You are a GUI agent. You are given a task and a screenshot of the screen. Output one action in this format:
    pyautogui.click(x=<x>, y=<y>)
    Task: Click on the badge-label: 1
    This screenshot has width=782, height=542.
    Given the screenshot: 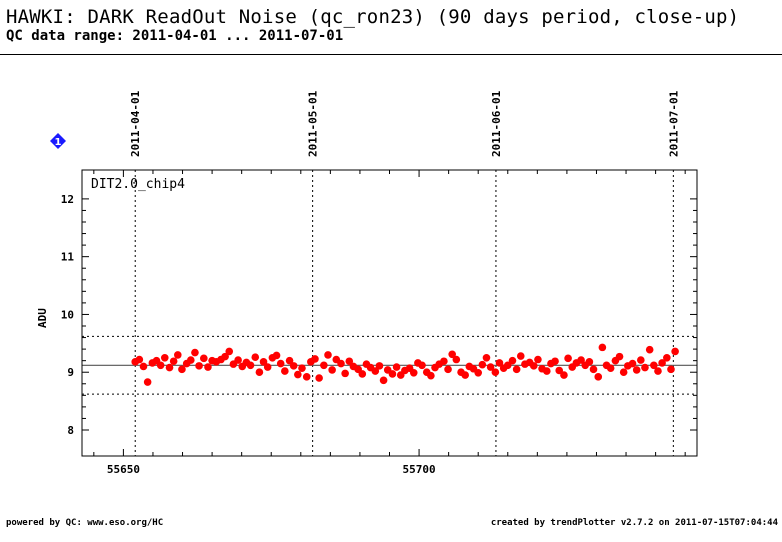 What is the action you would take?
    pyautogui.click(x=58, y=142)
    